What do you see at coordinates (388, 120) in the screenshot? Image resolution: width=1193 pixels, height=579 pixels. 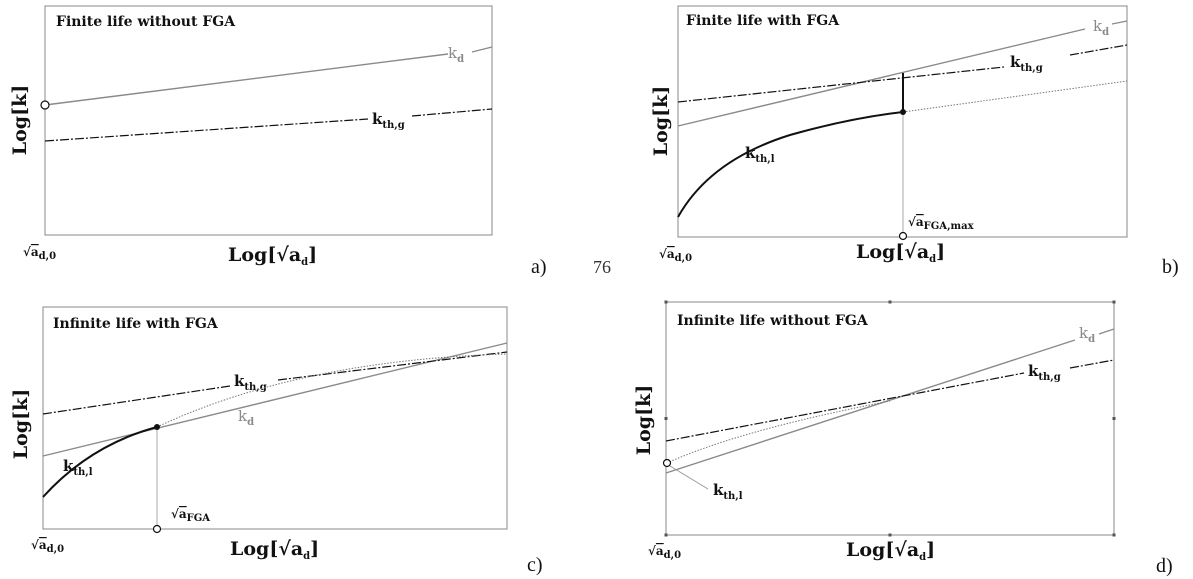 I see `panel-a-kthg-label: kth,g` at bounding box center [388, 120].